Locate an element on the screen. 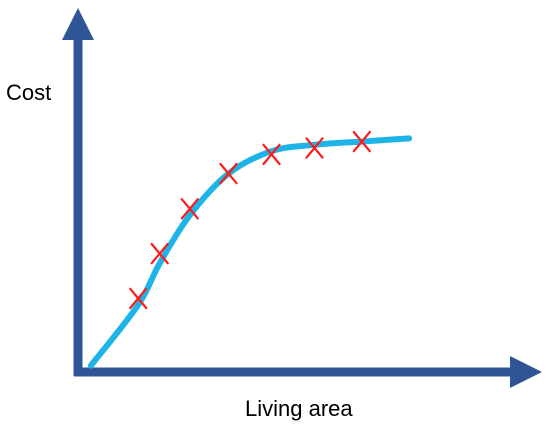 The width and height of the screenshot is (554, 429). y-axis-label: Cost is located at coordinates (28, 92).